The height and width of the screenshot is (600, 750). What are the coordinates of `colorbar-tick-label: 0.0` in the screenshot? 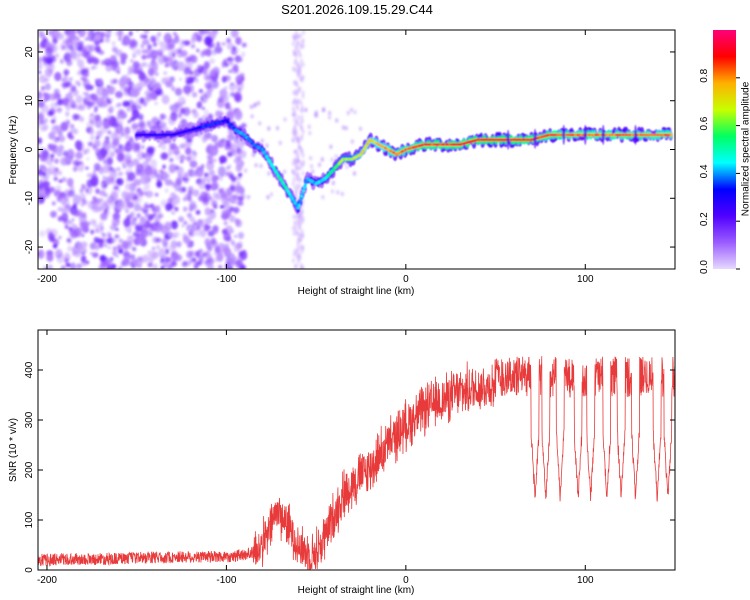 It's located at (704, 267).